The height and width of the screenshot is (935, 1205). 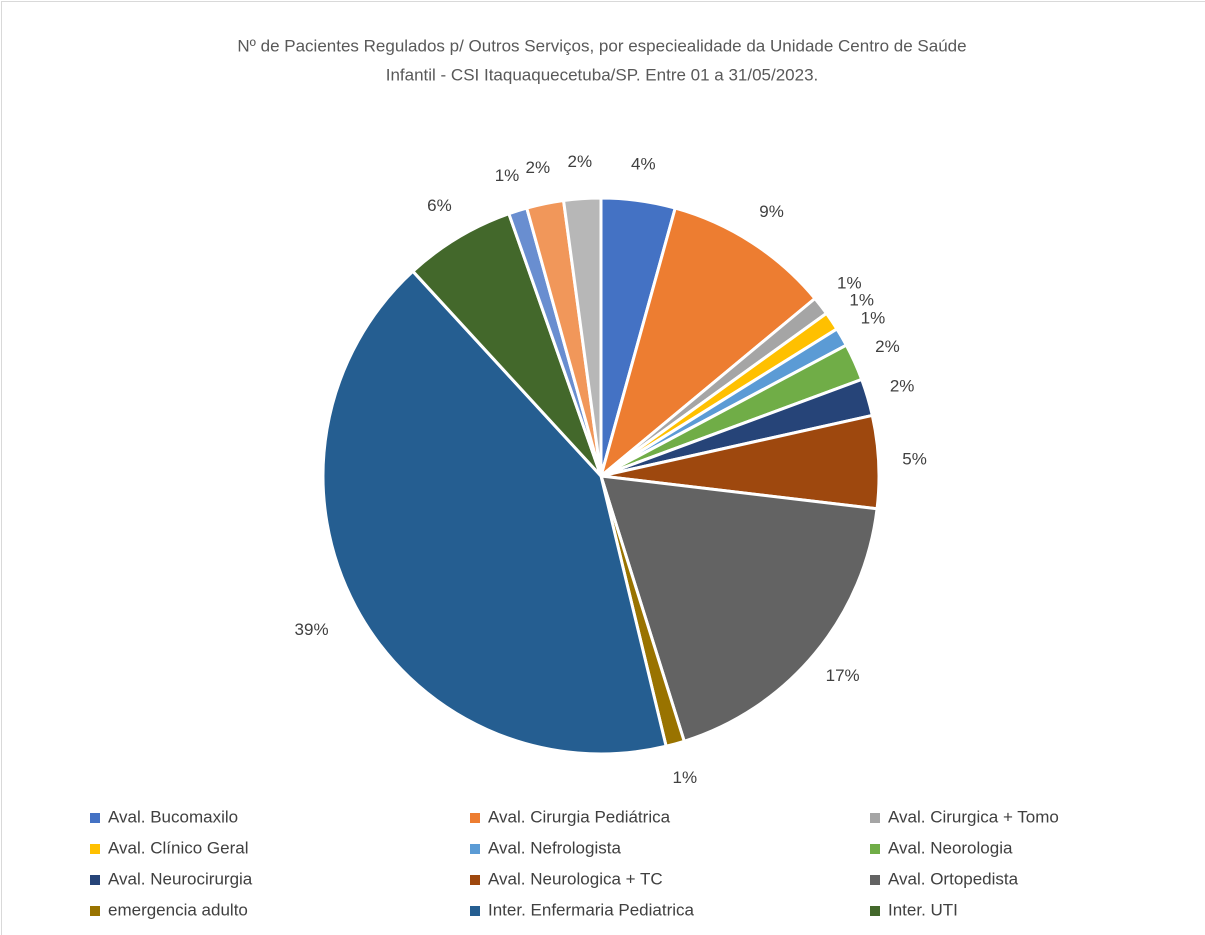 I want to click on legend-label: Aval. Neorologia, so click(x=950, y=847).